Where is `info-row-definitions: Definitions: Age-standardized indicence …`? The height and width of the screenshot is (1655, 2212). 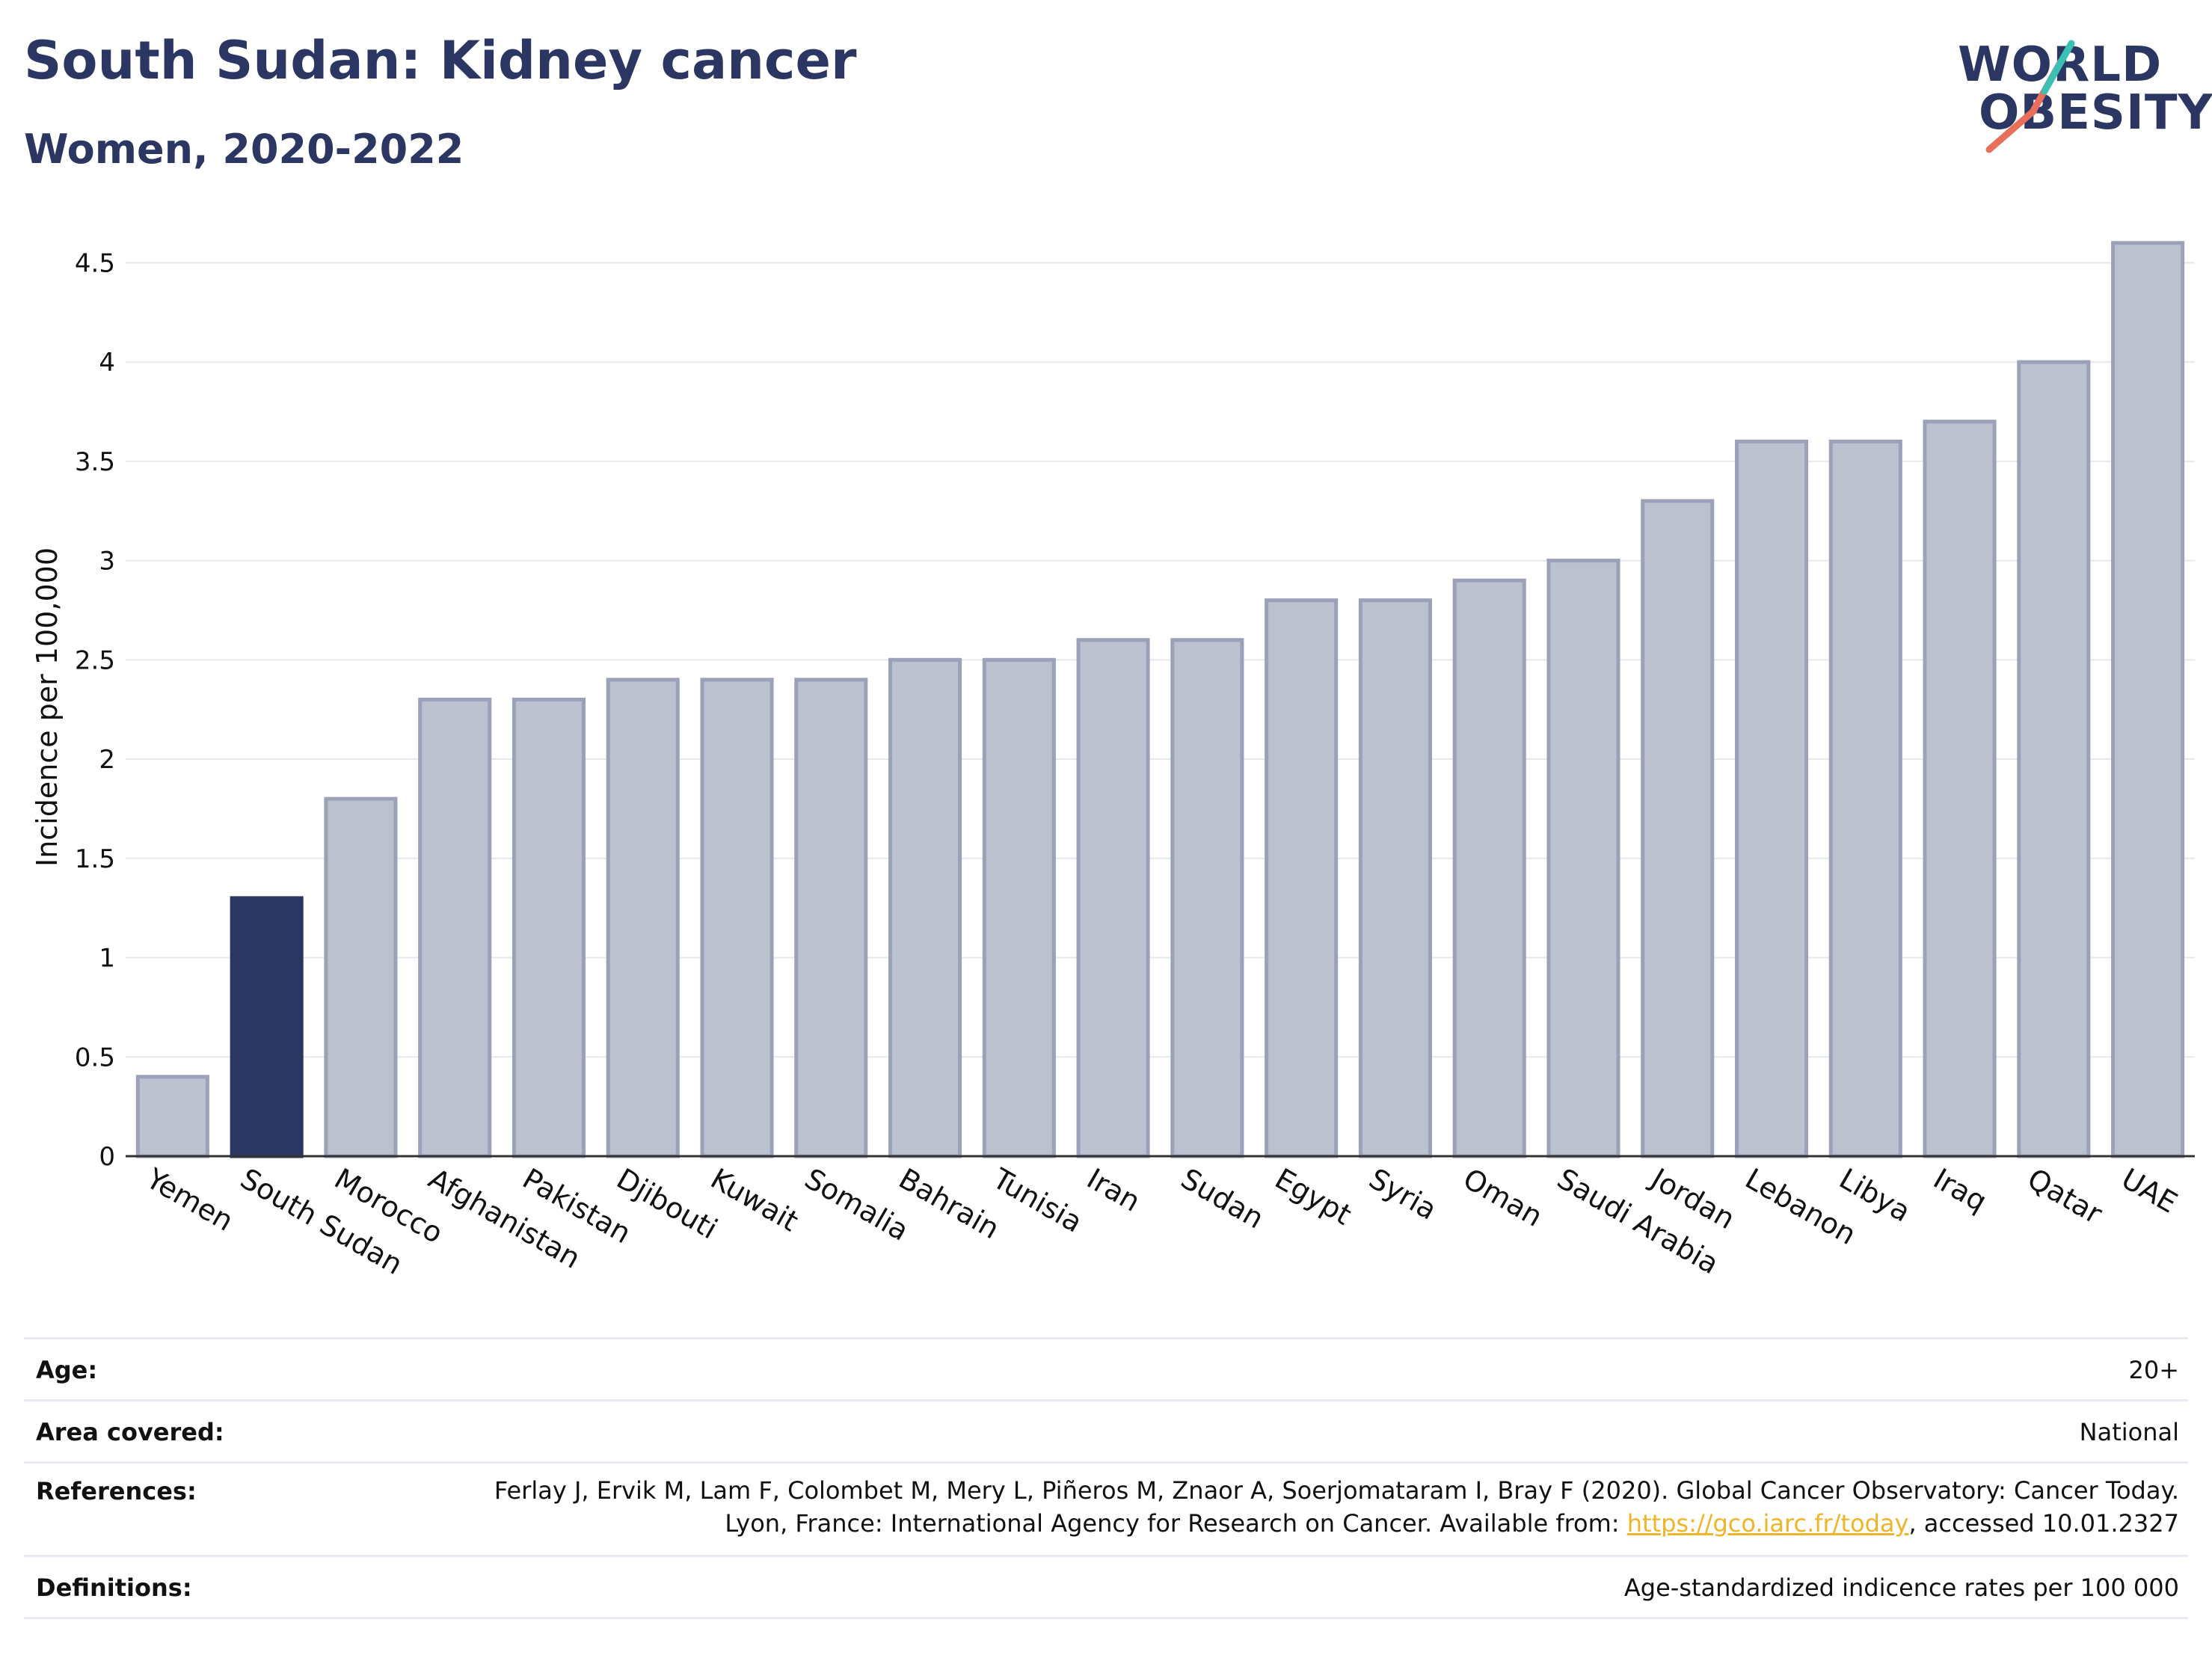 info-row-definitions: Definitions: Age-standardized indicence … is located at coordinates (1106, 1587).